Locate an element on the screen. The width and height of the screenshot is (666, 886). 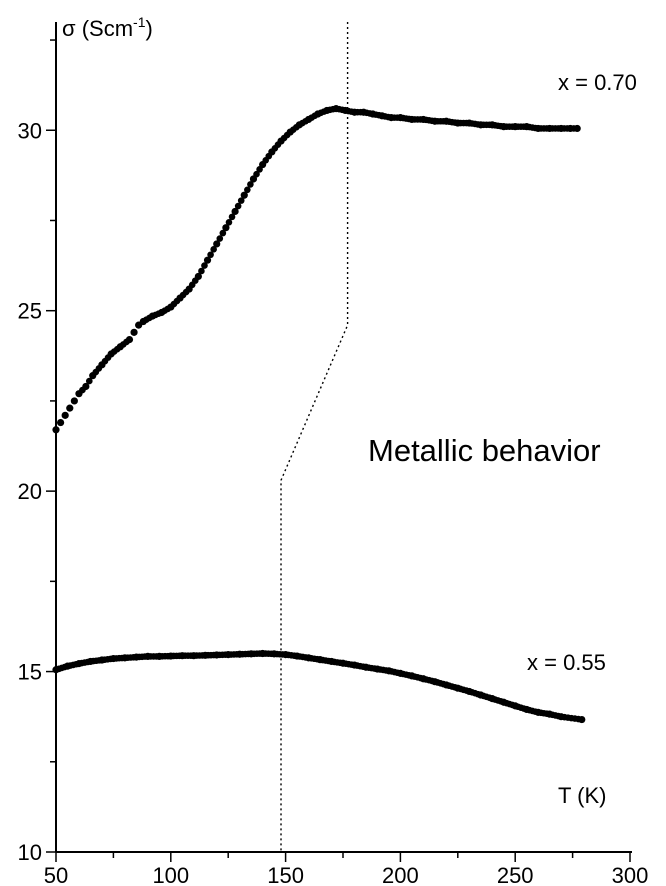
series-x055 is located at coordinates (319, 686).